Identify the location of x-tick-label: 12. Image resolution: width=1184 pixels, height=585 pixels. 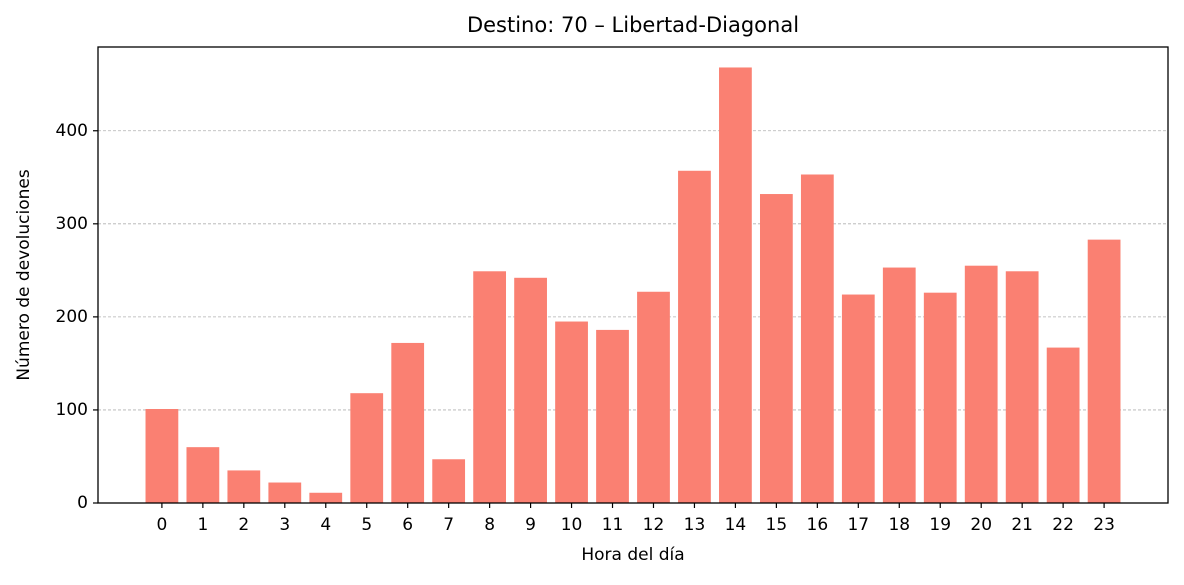
(654, 525).